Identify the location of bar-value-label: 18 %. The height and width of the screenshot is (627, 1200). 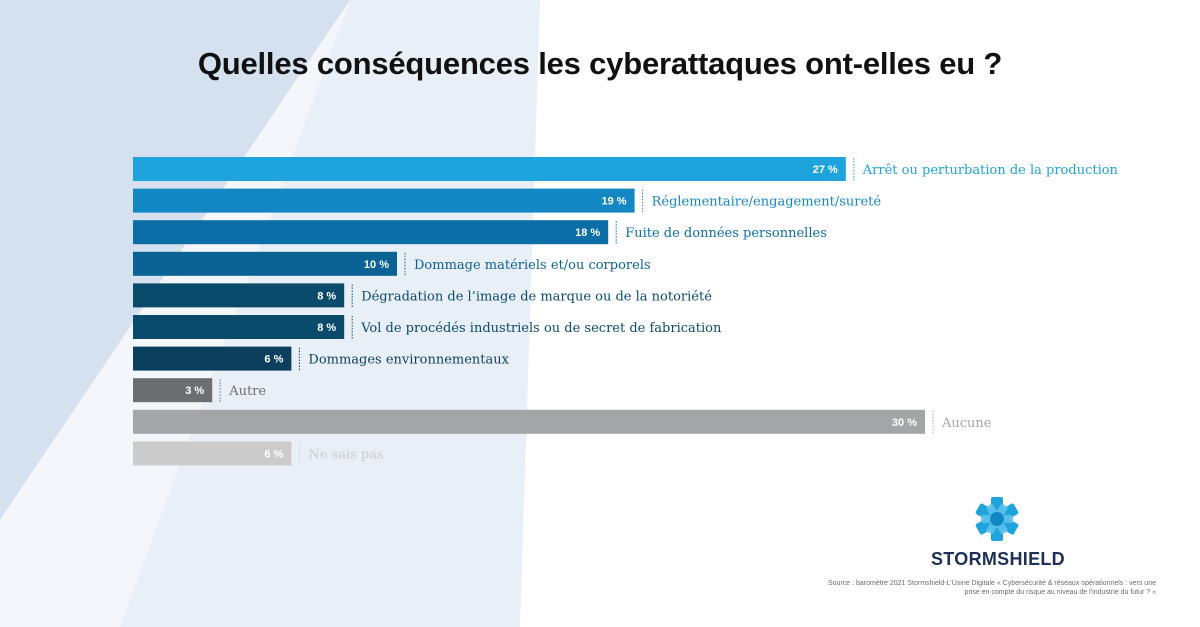
(587, 233).